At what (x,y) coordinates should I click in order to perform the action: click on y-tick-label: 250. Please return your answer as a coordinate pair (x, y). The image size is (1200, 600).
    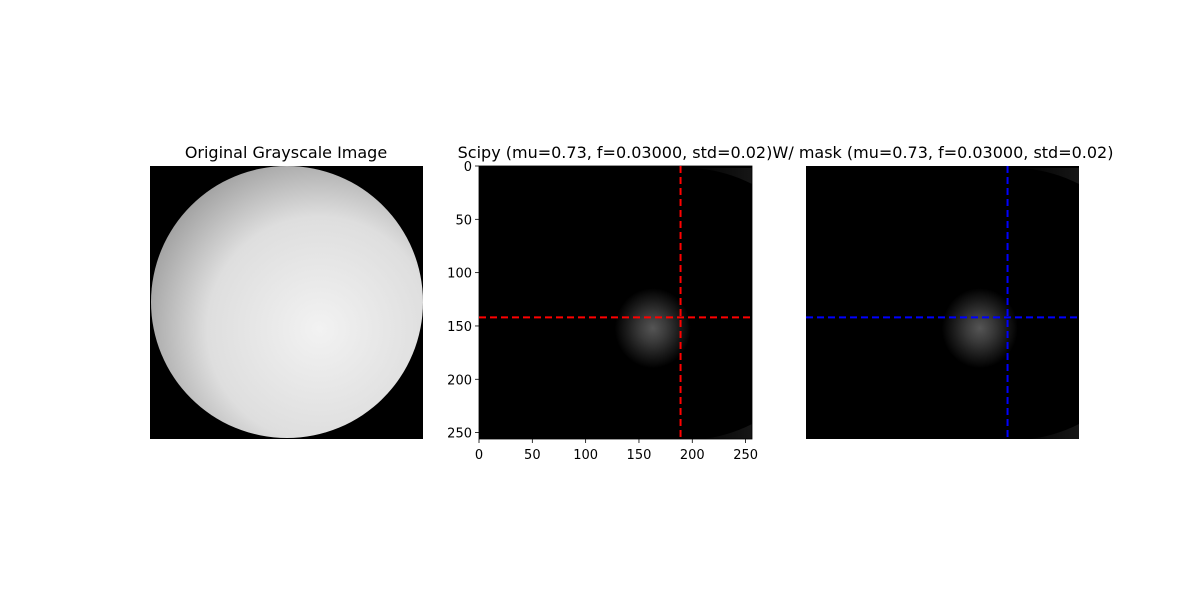
    Looking at the image, I should click on (459, 434).